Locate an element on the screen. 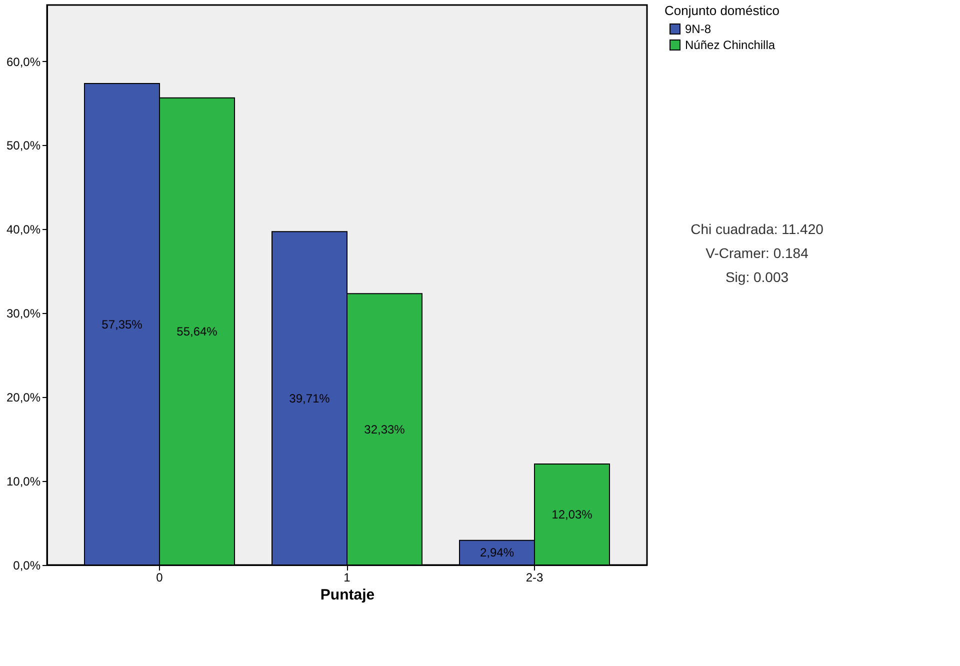 The width and height of the screenshot is (960, 666). data-label: 55,64% is located at coordinates (197, 331).